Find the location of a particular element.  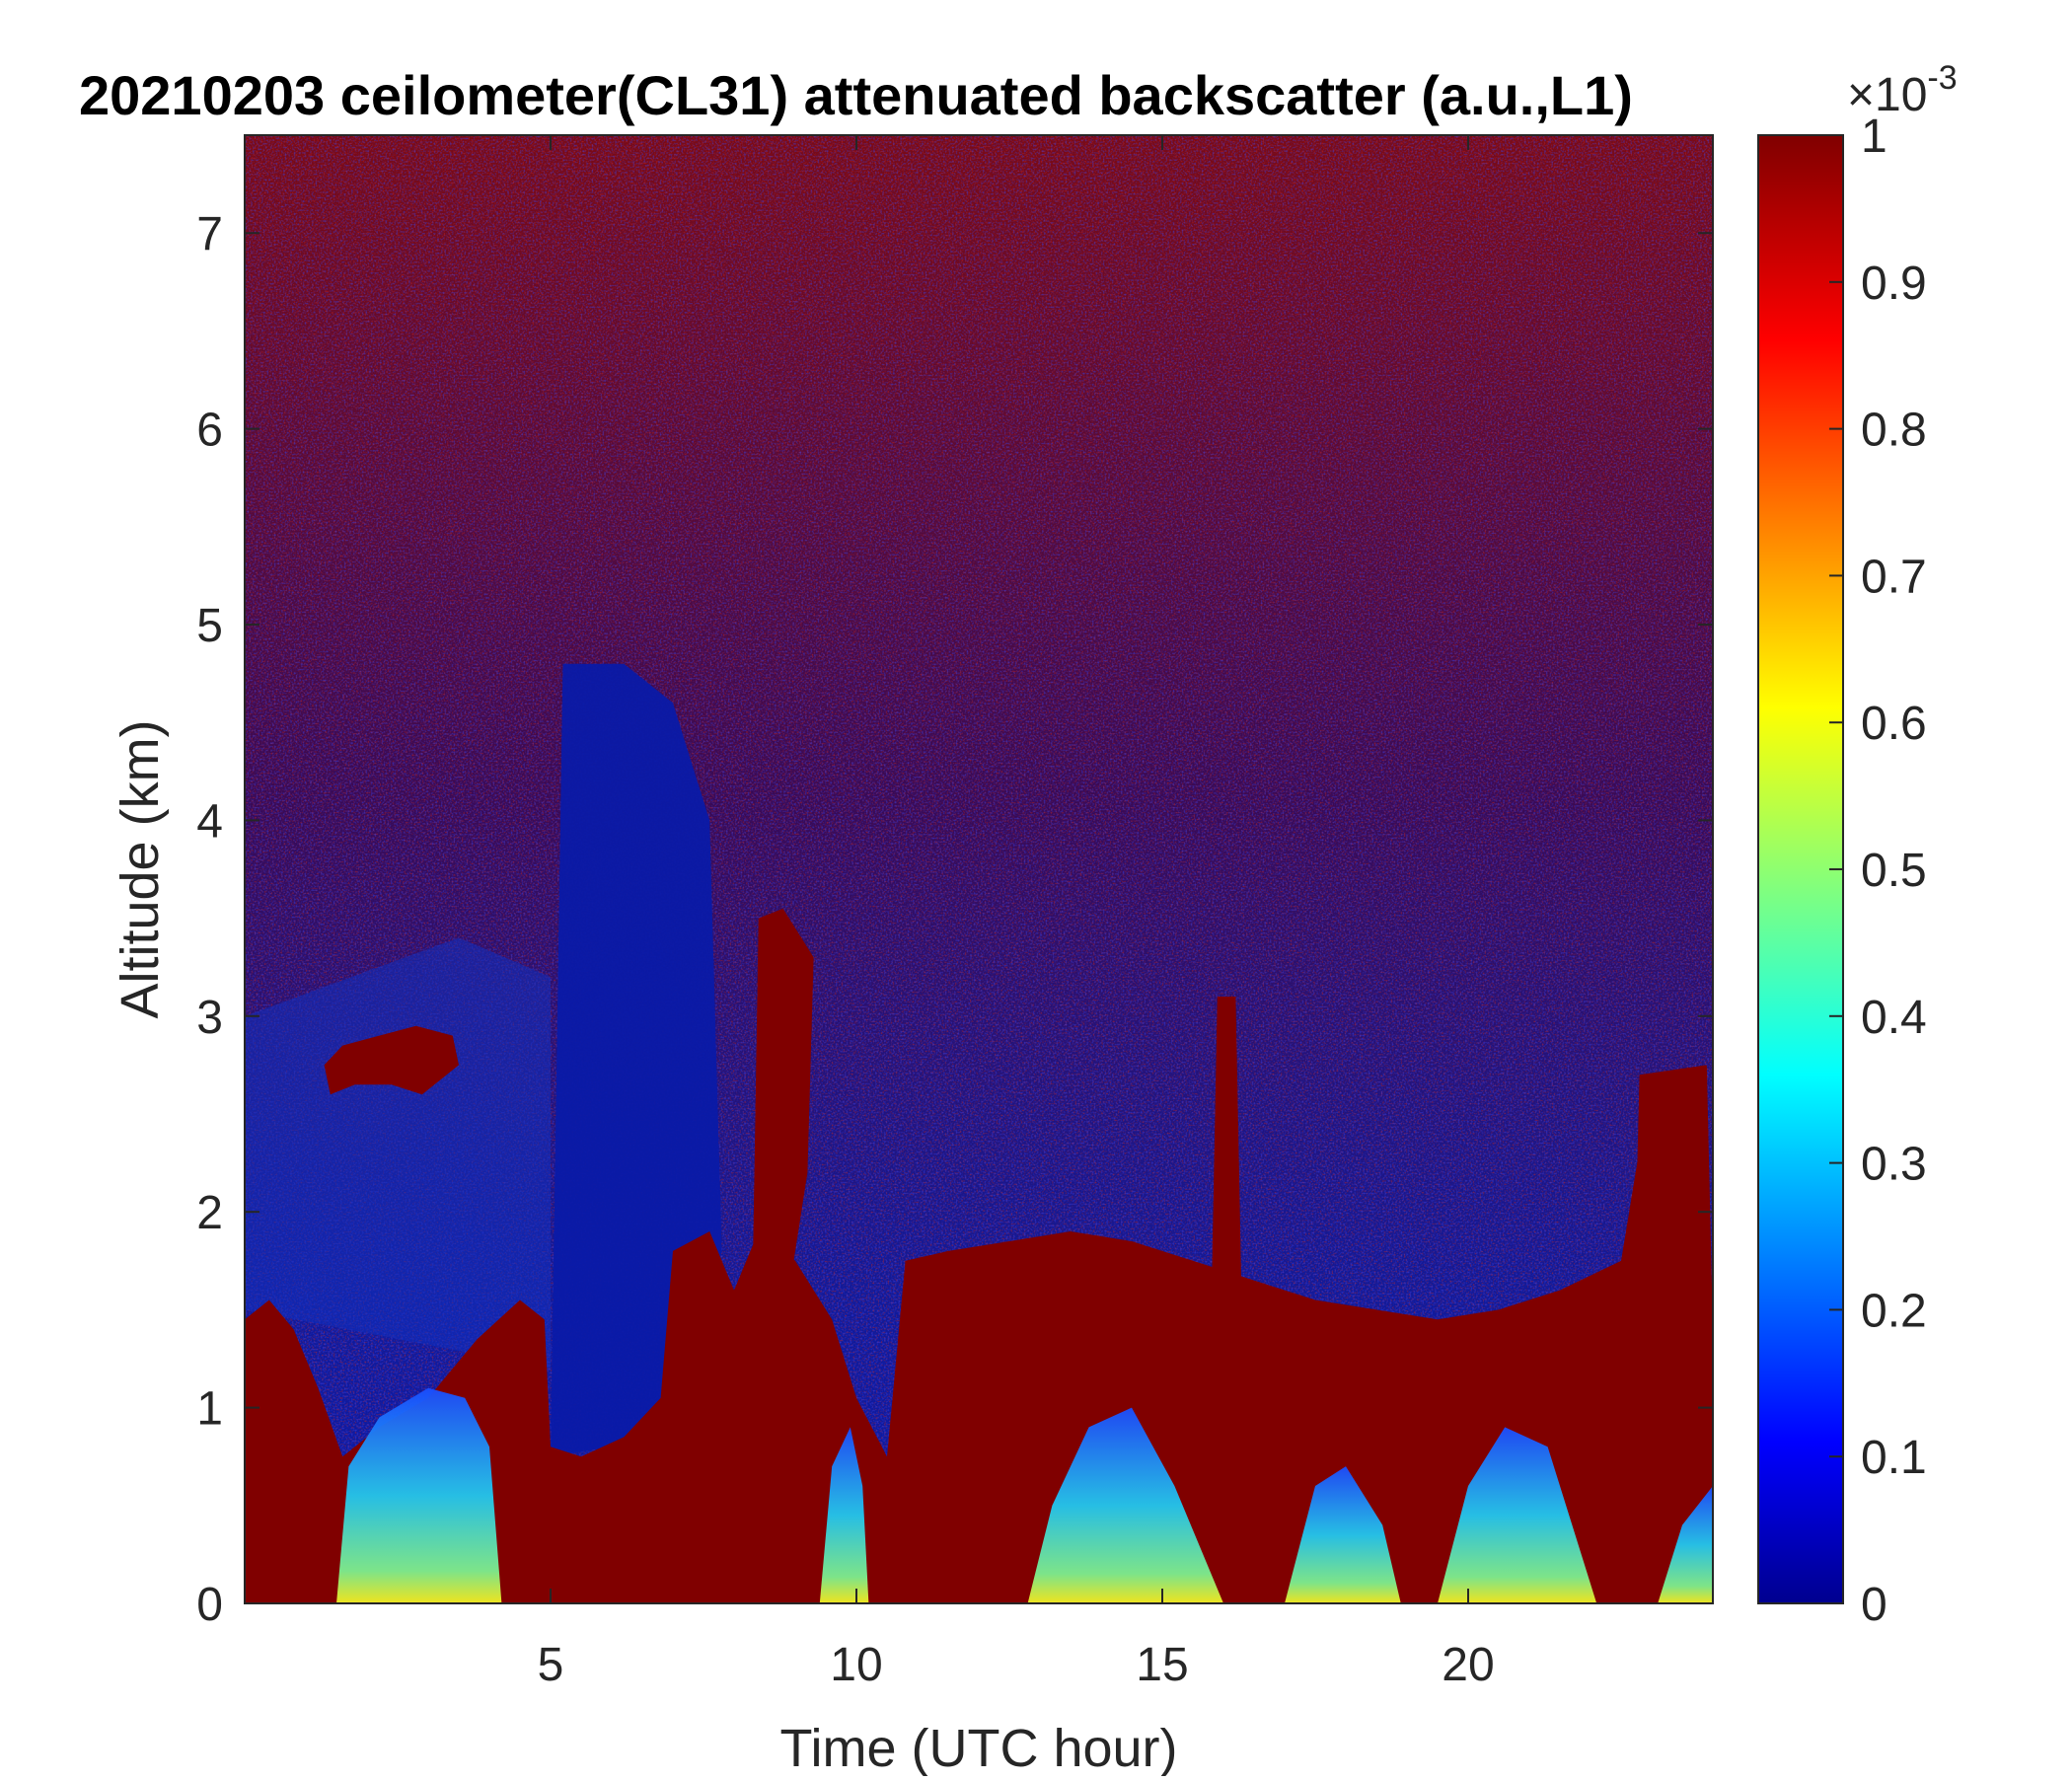

y-tick-label: 6 is located at coordinates (210, 431).